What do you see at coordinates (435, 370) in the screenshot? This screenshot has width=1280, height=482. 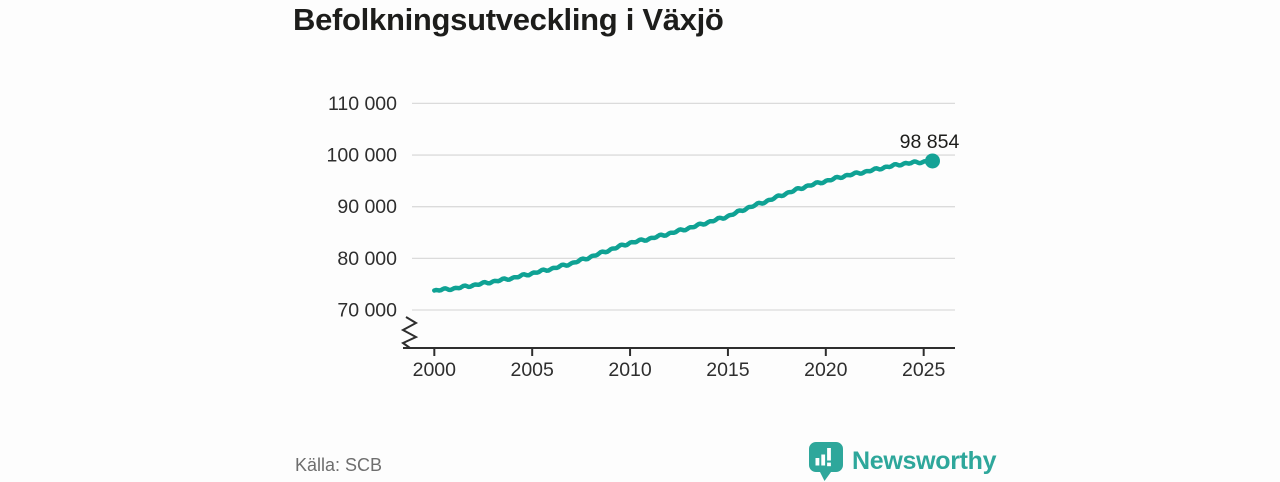 I see `x-tick-label: 2000` at bounding box center [435, 370].